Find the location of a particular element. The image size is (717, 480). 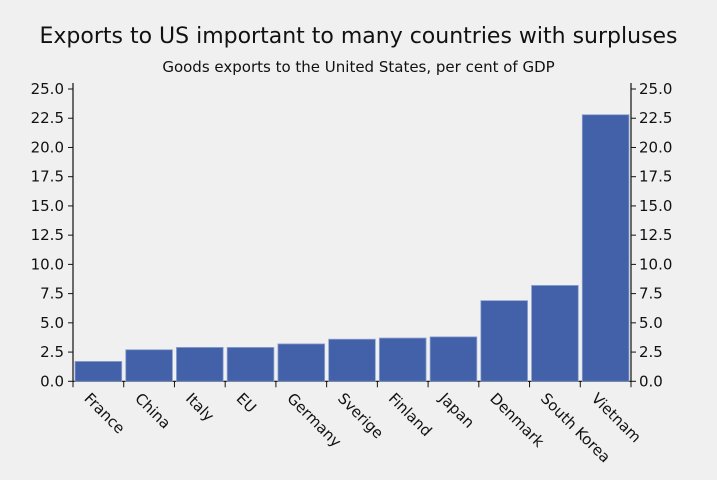

right-tick-label: 15.0 is located at coordinates (655, 206).